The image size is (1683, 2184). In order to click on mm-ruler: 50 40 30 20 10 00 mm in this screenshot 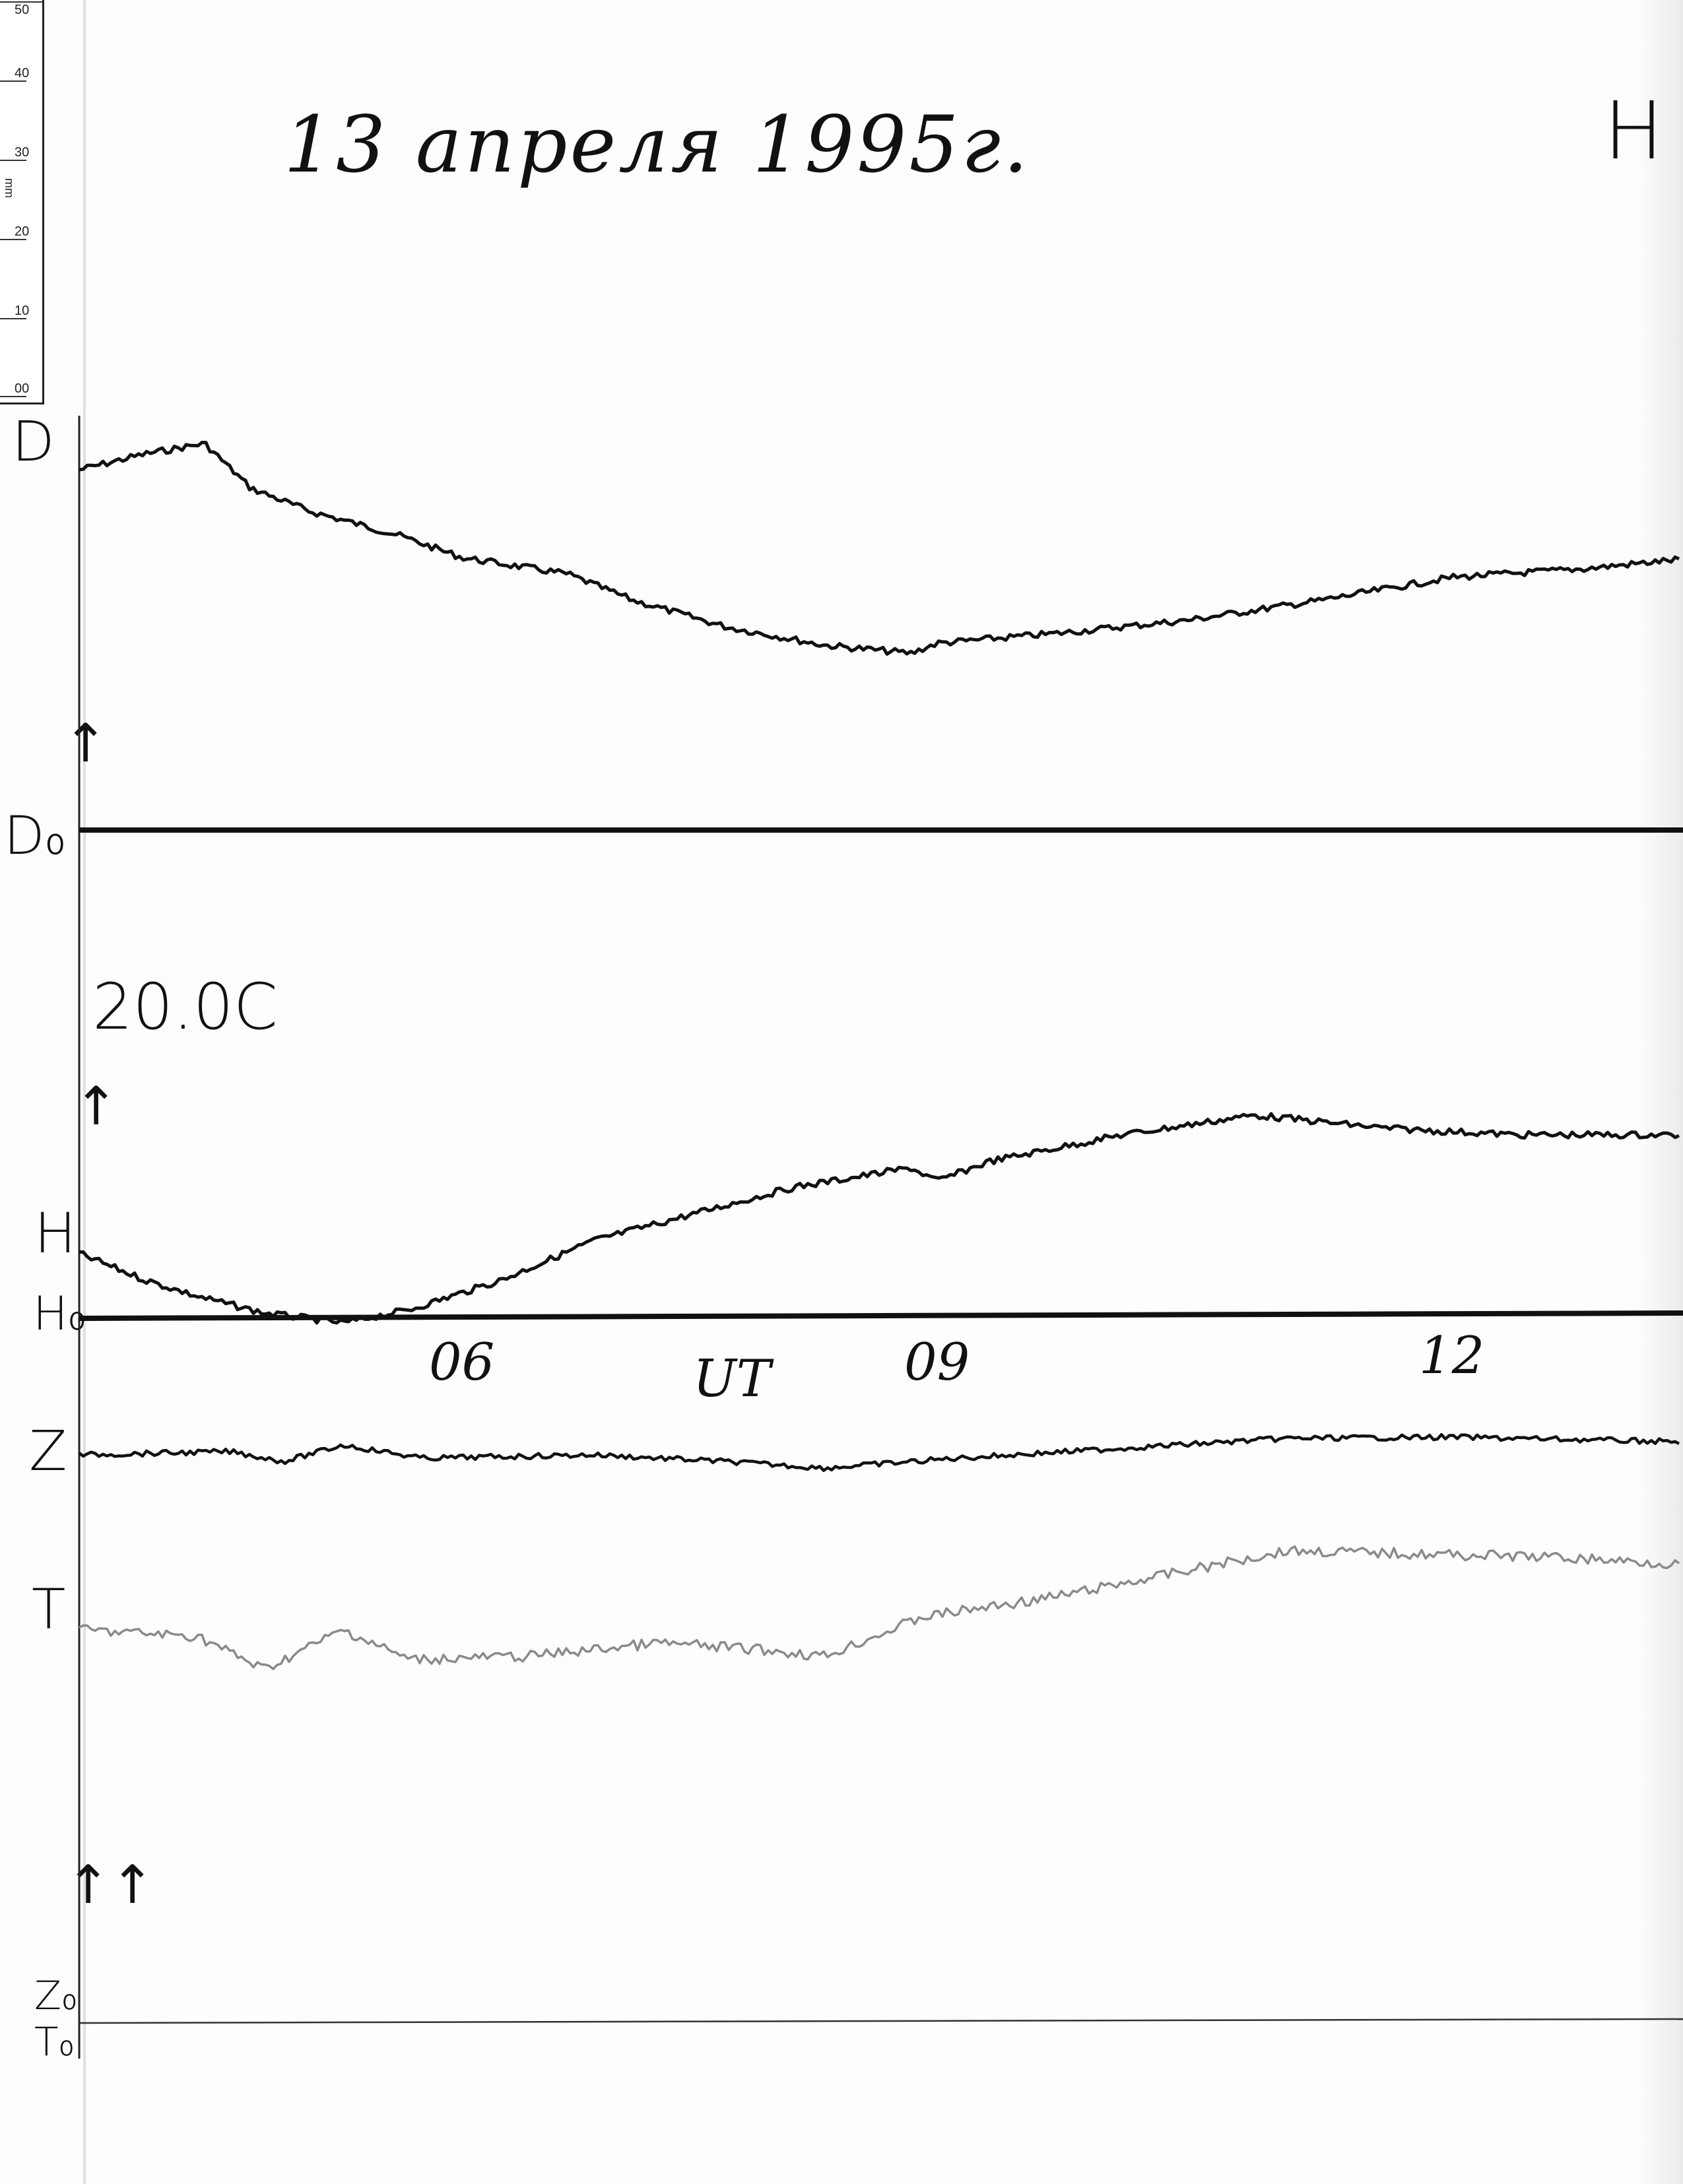, I will do `click(22, 202)`.